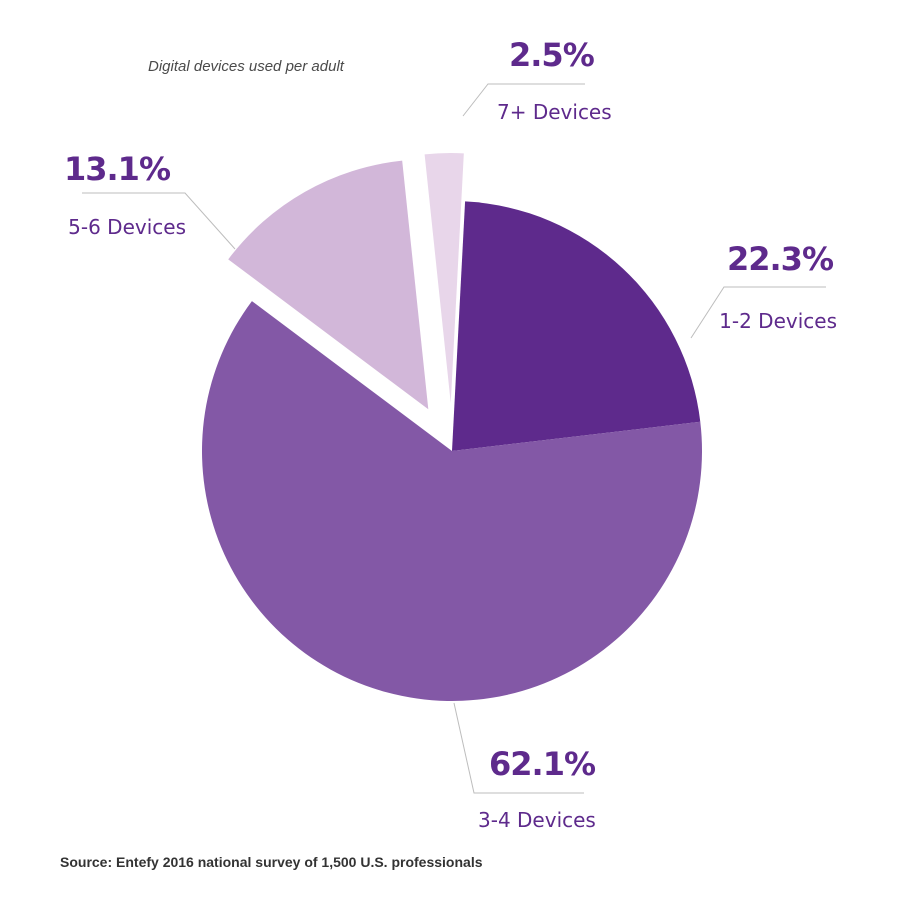 The width and height of the screenshot is (900, 900). I want to click on leader-line-3-4-devices, so click(518, 748).